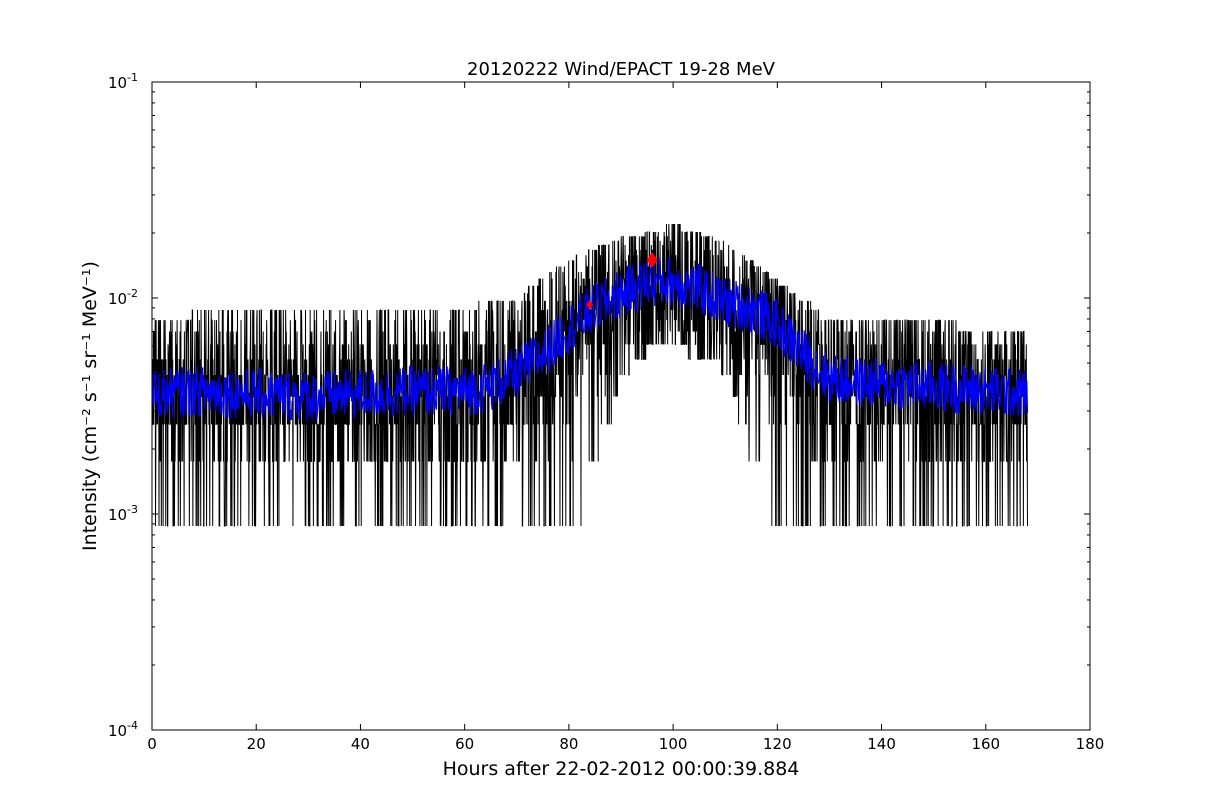  Describe the element at coordinates (590, 339) in the screenshot. I see `series-smoothed-line` at that location.